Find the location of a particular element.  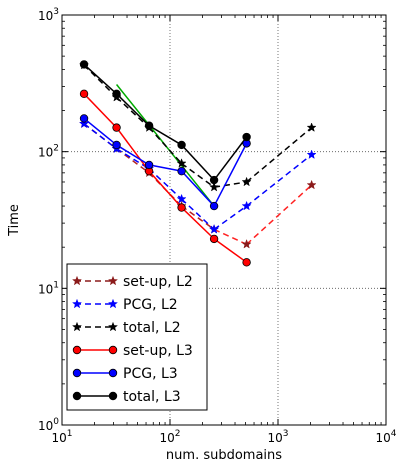

x-tick-label: 10² is located at coordinates (169, 437).